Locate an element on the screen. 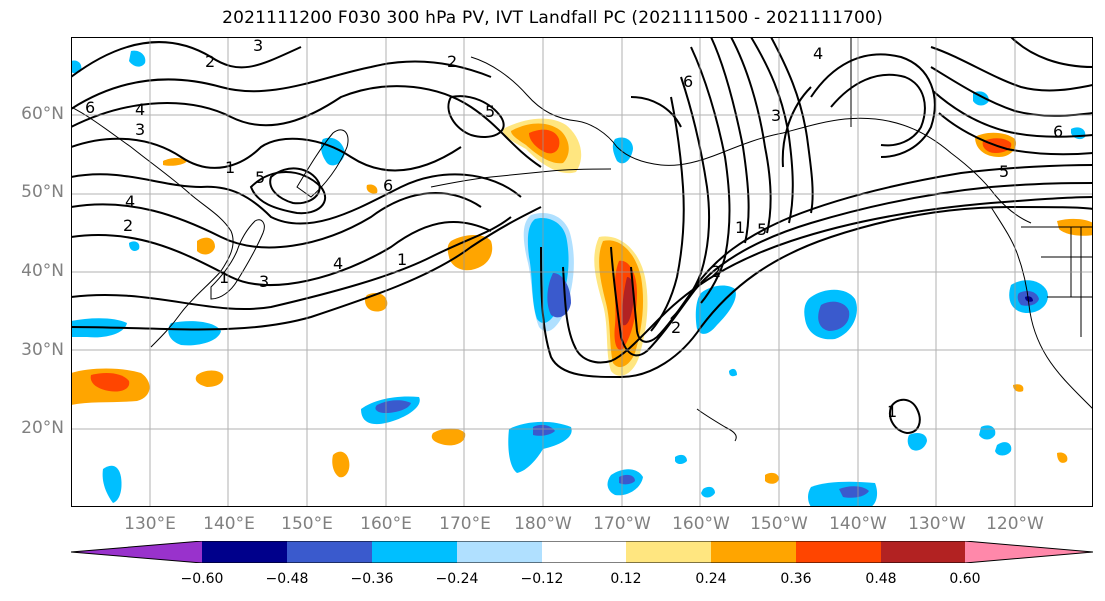 This screenshot has height=601, width=1105. lat-label-40n: 40°N is located at coordinates (42, 271).